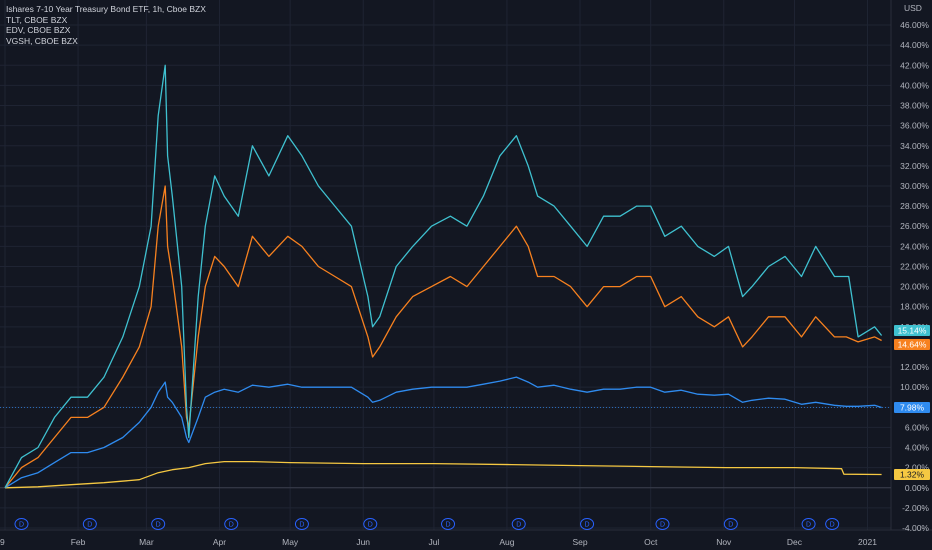 This screenshot has height=550, width=932. What do you see at coordinates (914, 246) in the screenshot?
I see `y-tick-label: 24.00%` at bounding box center [914, 246].